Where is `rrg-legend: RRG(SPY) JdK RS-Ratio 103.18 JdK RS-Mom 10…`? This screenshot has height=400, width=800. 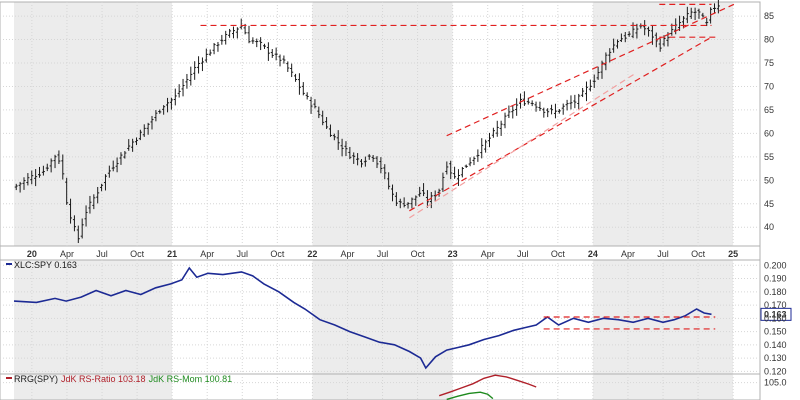 rrg-legend: RRG(SPY) JdK RS-Ratio 103.18 JdK RS-Mom 10… is located at coordinates (123, 379).